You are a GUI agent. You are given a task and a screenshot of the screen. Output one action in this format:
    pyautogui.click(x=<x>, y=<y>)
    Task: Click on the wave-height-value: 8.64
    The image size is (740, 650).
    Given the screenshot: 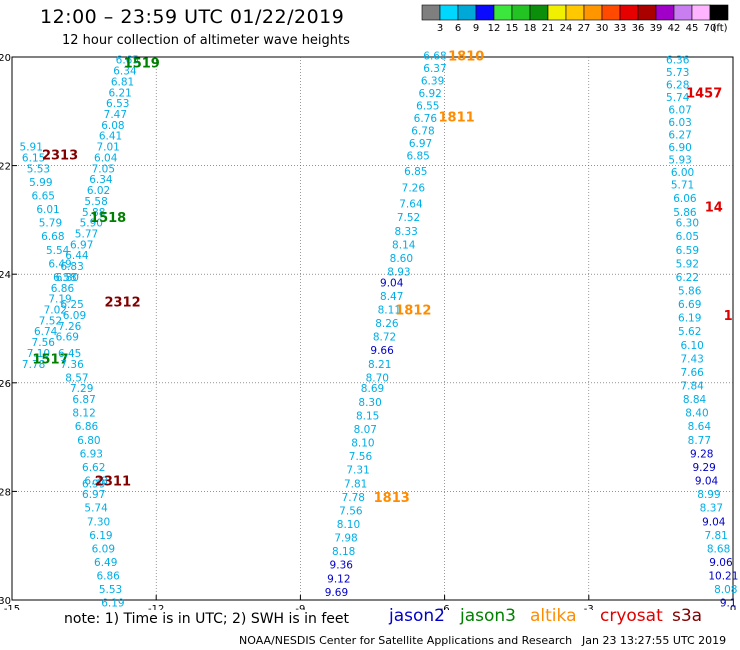 What is the action you would take?
    pyautogui.click(x=700, y=427)
    